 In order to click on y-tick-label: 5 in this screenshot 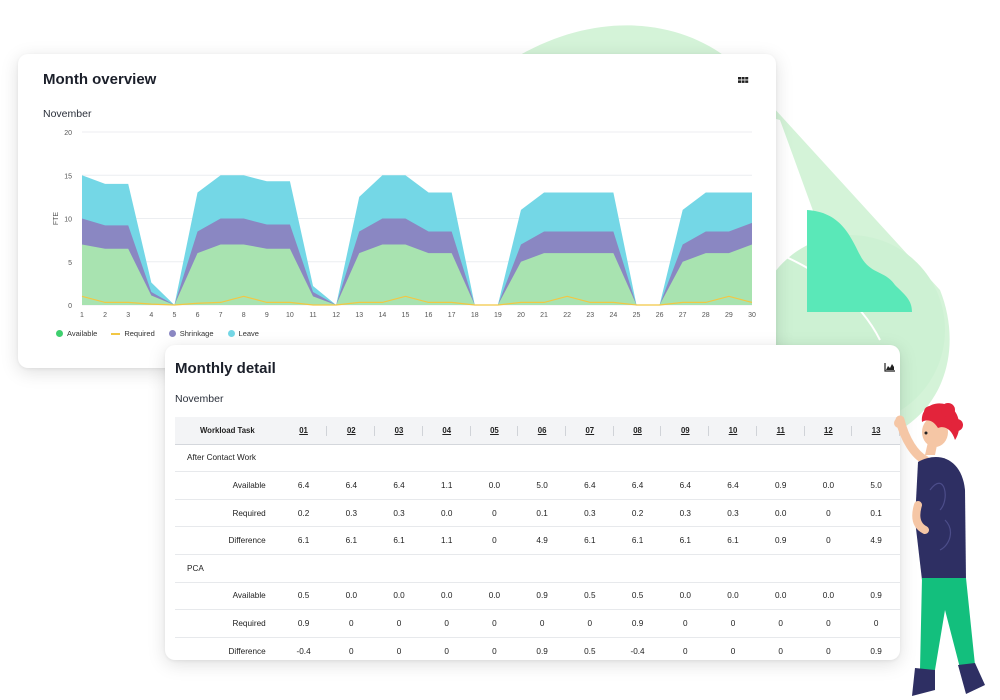, I will do `click(70, 263)`.